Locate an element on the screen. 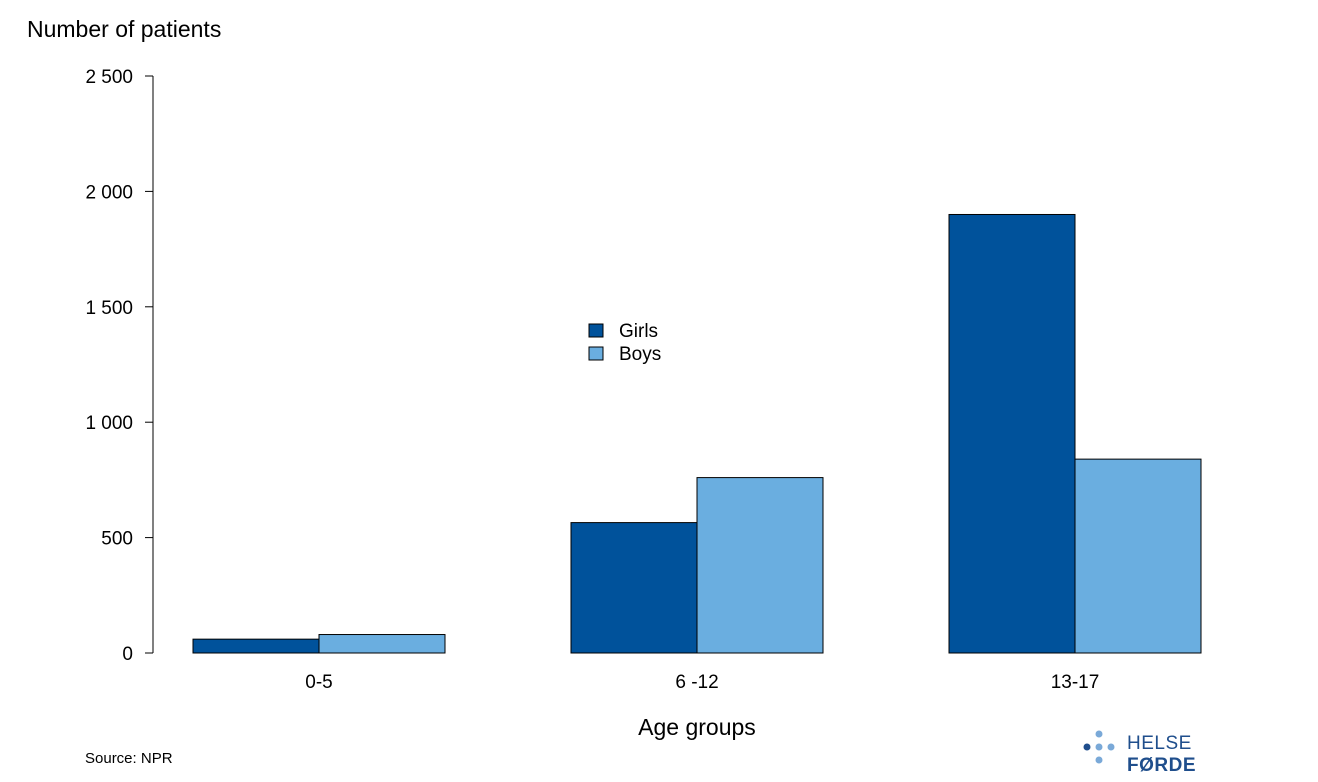 This screenshot has width=1318, height=782. legend-label-boys: Boys is located at coordinates (640, 354).